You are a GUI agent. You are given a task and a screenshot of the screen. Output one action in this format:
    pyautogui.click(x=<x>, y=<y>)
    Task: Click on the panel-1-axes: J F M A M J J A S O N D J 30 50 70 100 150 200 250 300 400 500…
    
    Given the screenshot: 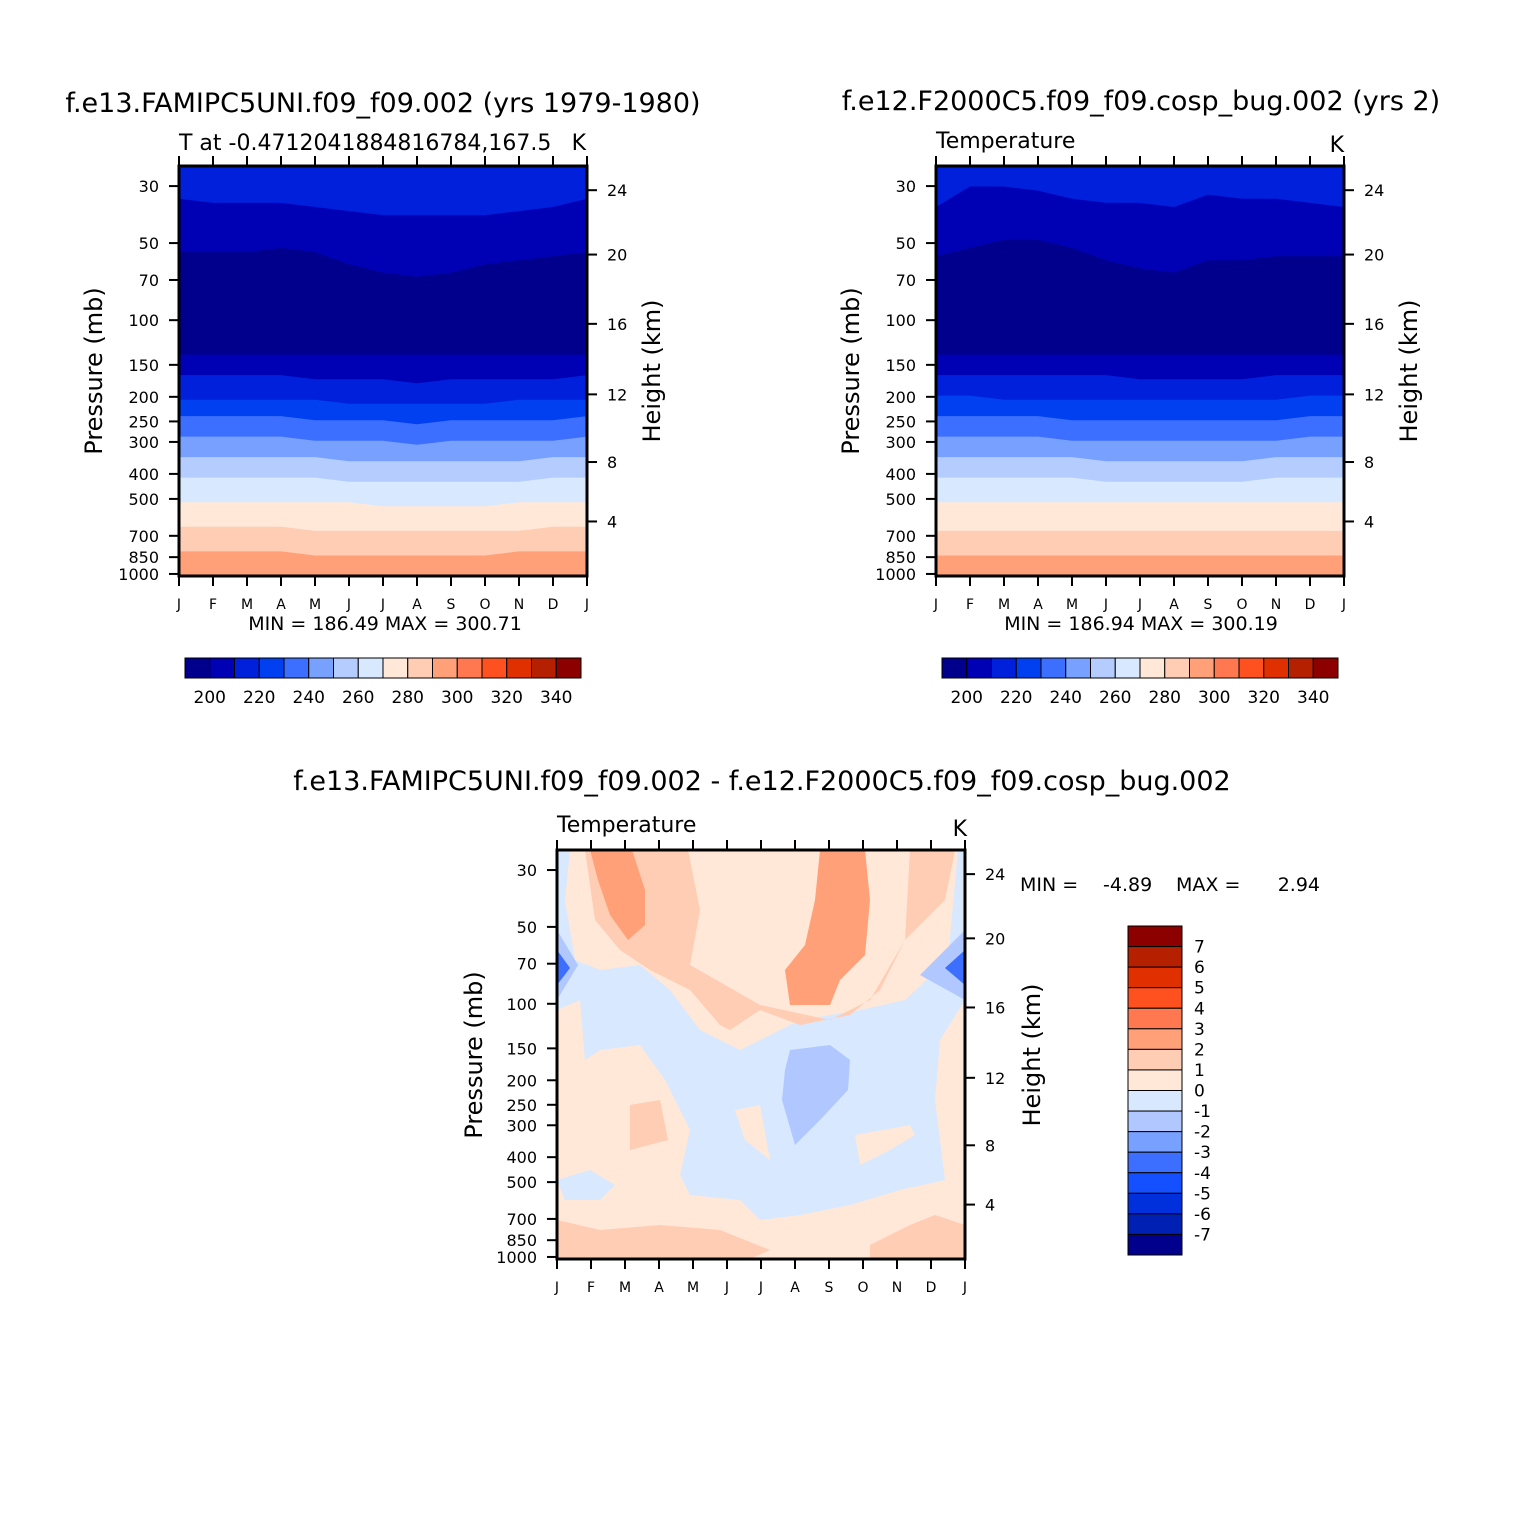 What is the action you would take?
    pyautogui.click(x=372, y=384)
    